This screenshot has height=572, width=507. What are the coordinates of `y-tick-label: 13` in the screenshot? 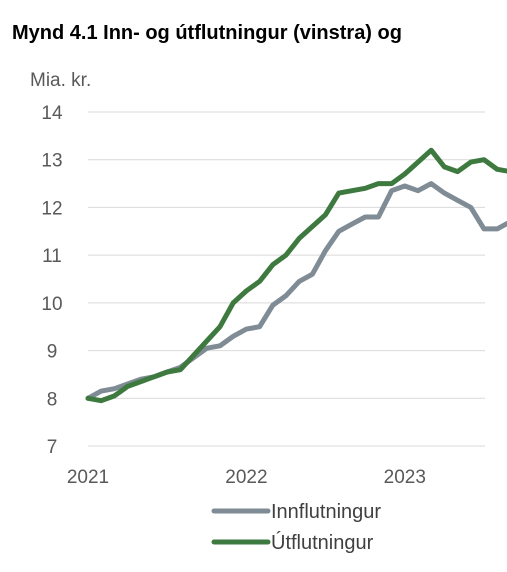 It's located at (51, 161).